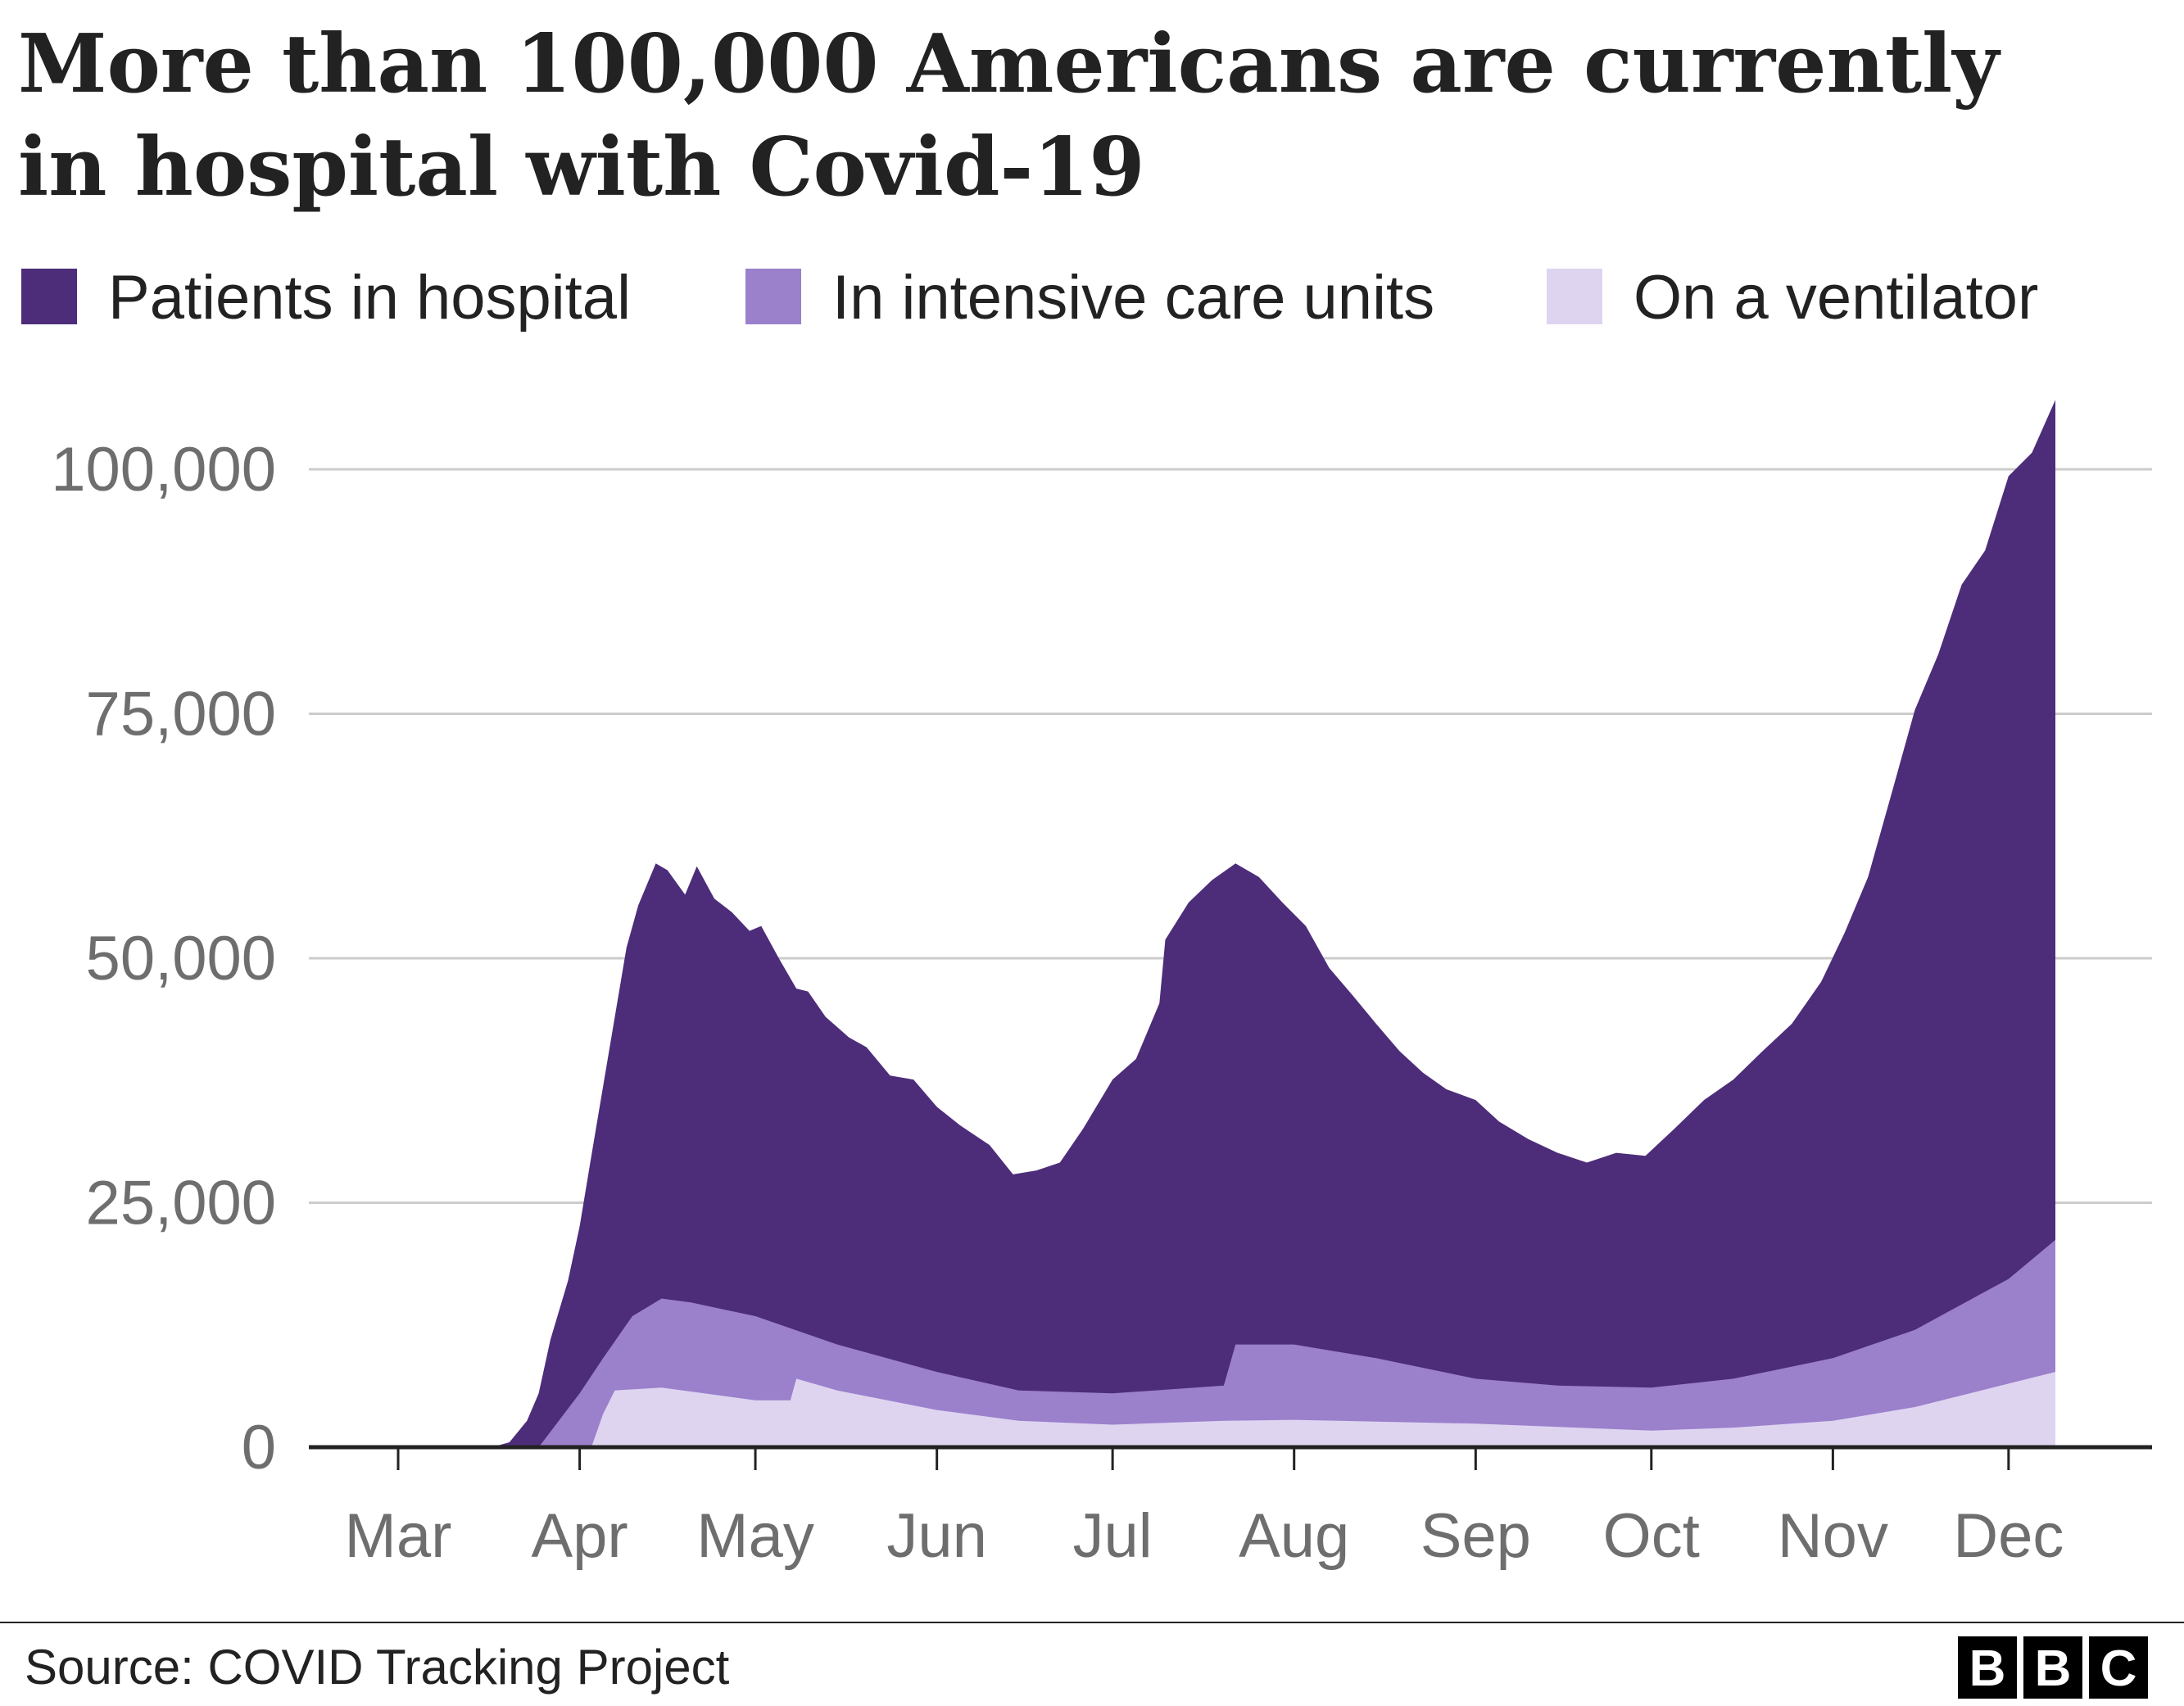 This screenshot has height=1706, width=2184. I want to click on x-tick-label: Nov, so click(1833, 1536).